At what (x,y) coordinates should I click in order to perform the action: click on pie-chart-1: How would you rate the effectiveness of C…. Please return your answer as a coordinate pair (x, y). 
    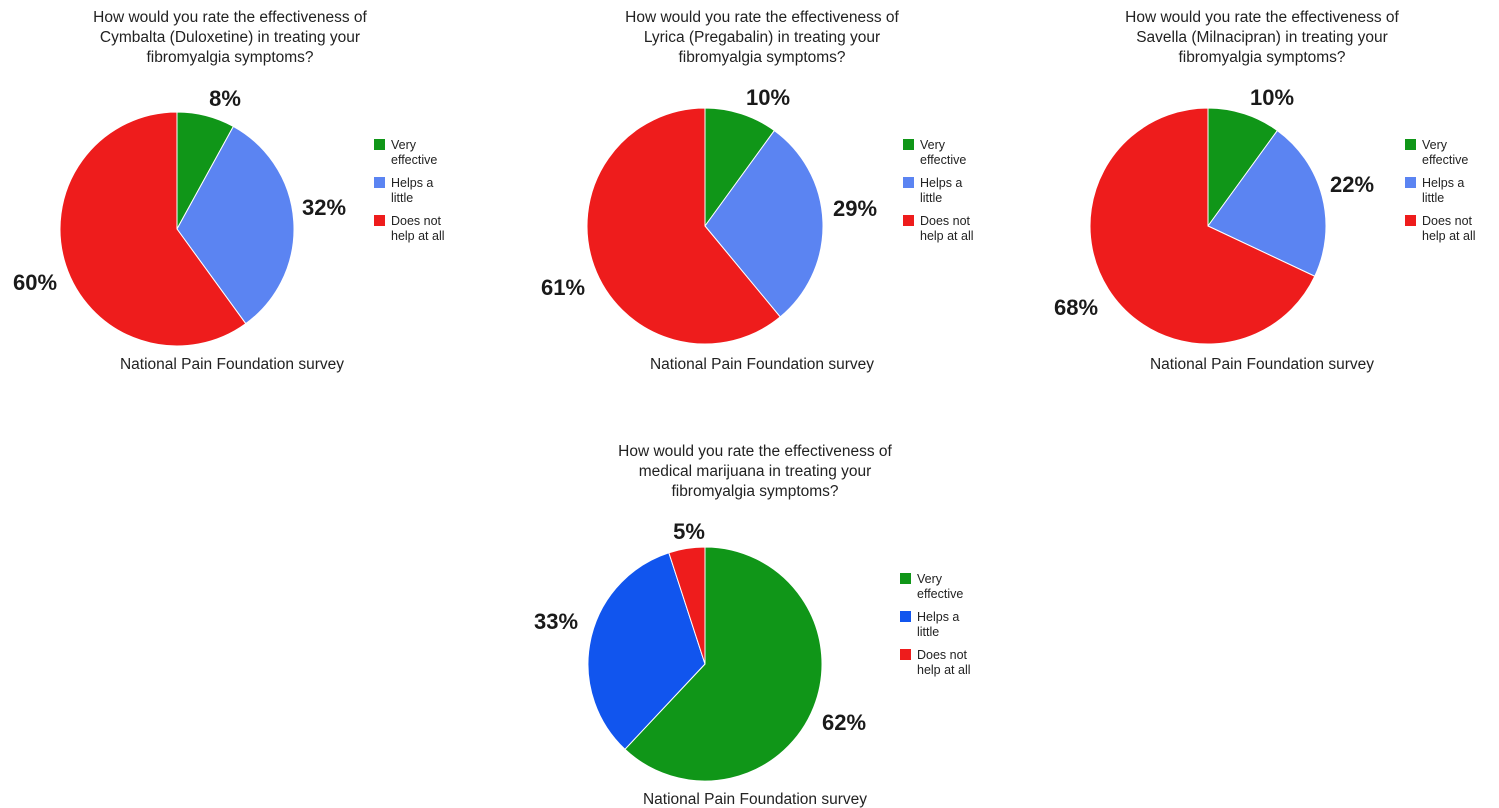
    Looking at the image, I should click on (229, 191).